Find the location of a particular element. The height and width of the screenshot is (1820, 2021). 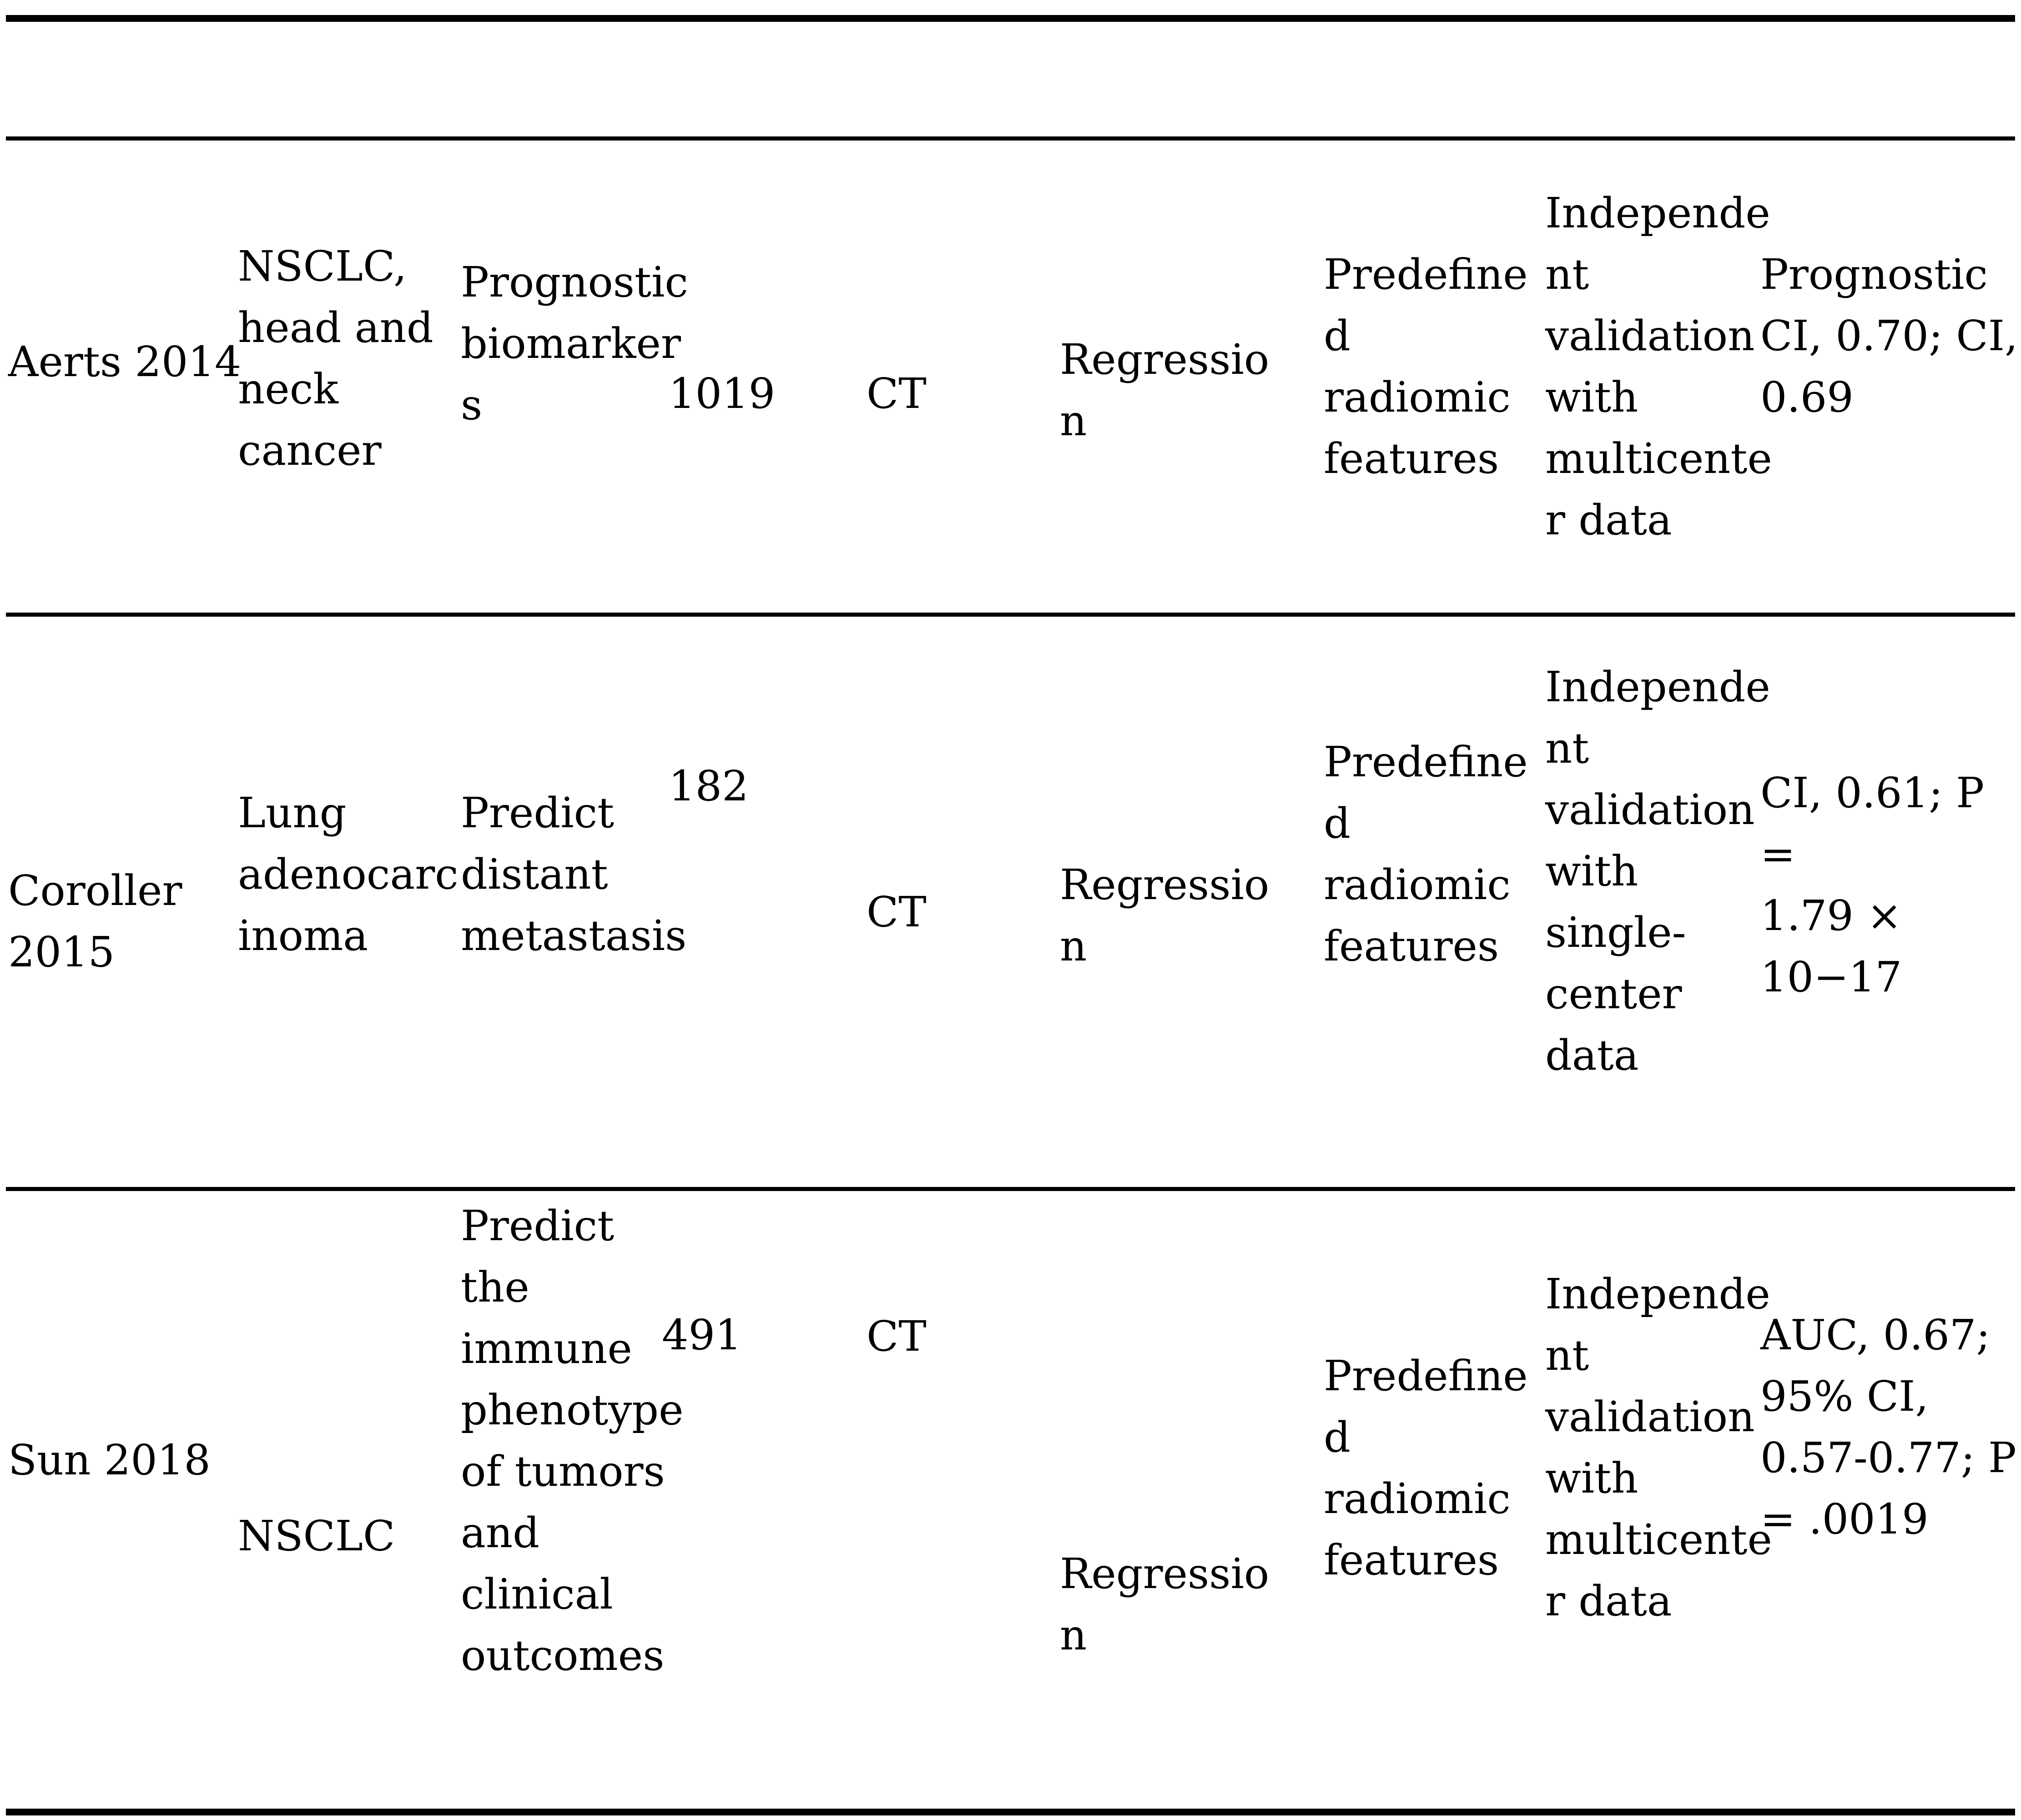

cell-performance: Prognostic CI, 0.70; CI, 0.69 is located at coordinates (1889, 336).